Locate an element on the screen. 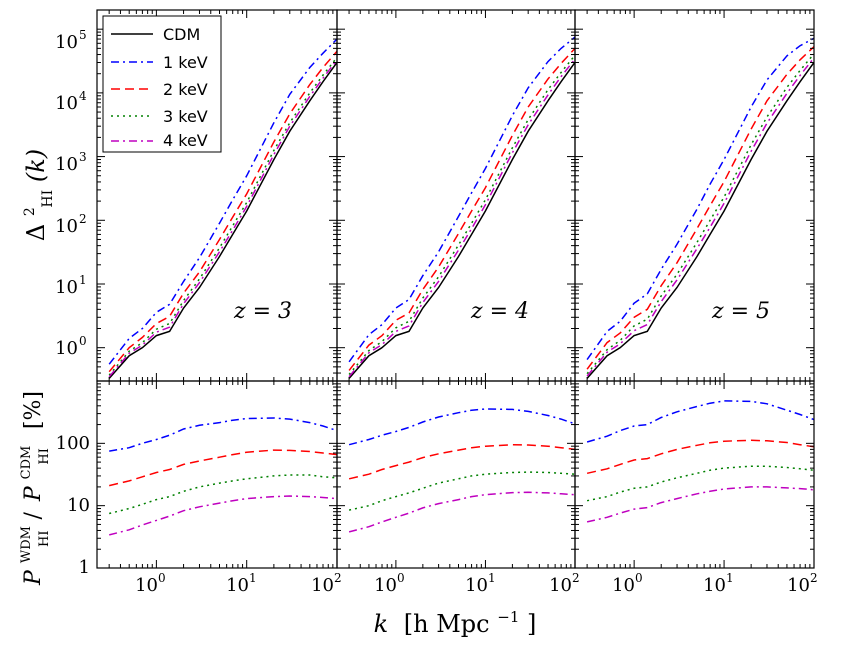  xtick-exp-p2-1: 1 is located at coordinates (492, 578).